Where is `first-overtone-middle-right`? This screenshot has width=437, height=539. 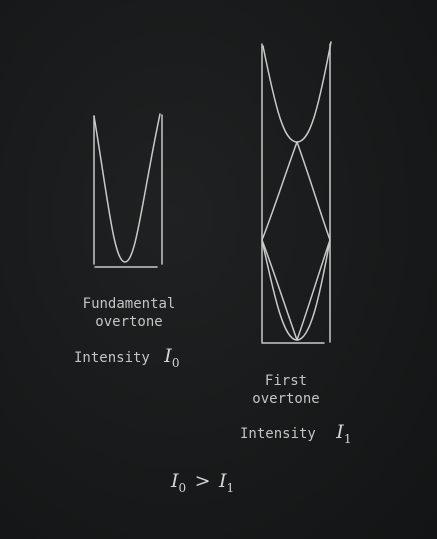
first-overtone-middle-right is located at coordinates (313, 241).